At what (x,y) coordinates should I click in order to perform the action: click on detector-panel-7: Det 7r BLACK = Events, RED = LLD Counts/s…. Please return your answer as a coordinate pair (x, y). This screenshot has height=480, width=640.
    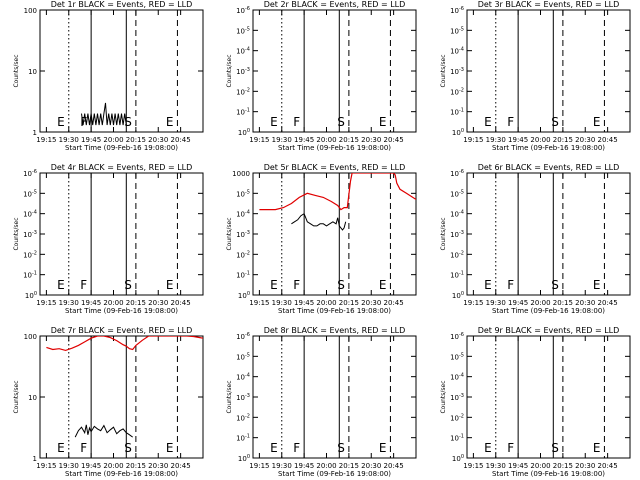
    Looking at the image, I should click on (108, 402).